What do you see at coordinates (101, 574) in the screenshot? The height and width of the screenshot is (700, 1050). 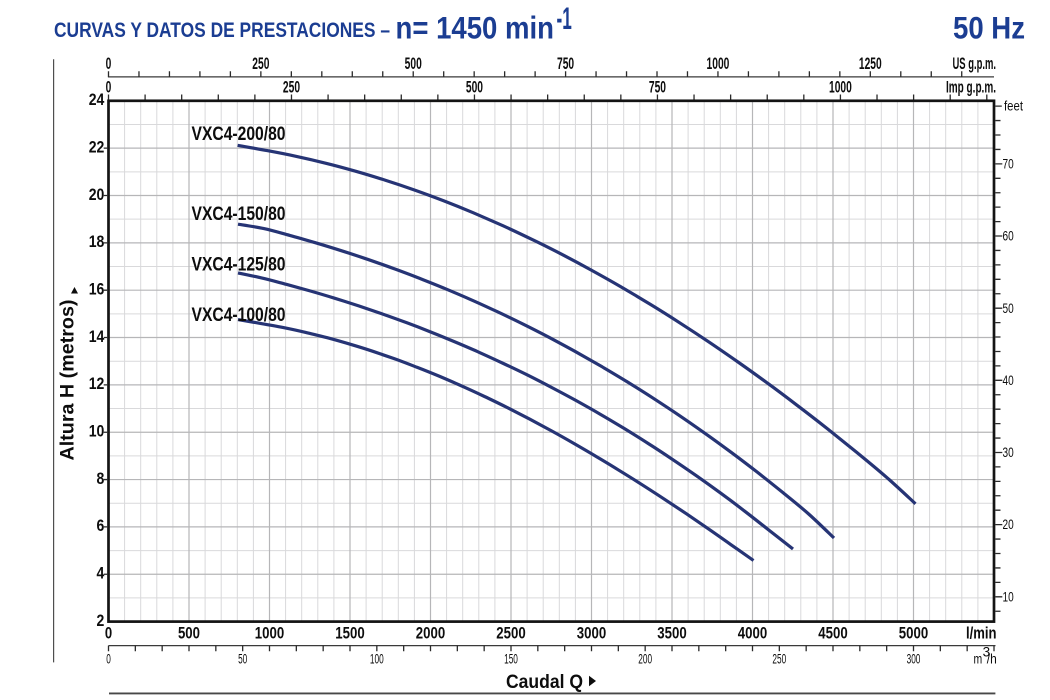 I see `svg-text: 4` at bounding box center [101, 574].